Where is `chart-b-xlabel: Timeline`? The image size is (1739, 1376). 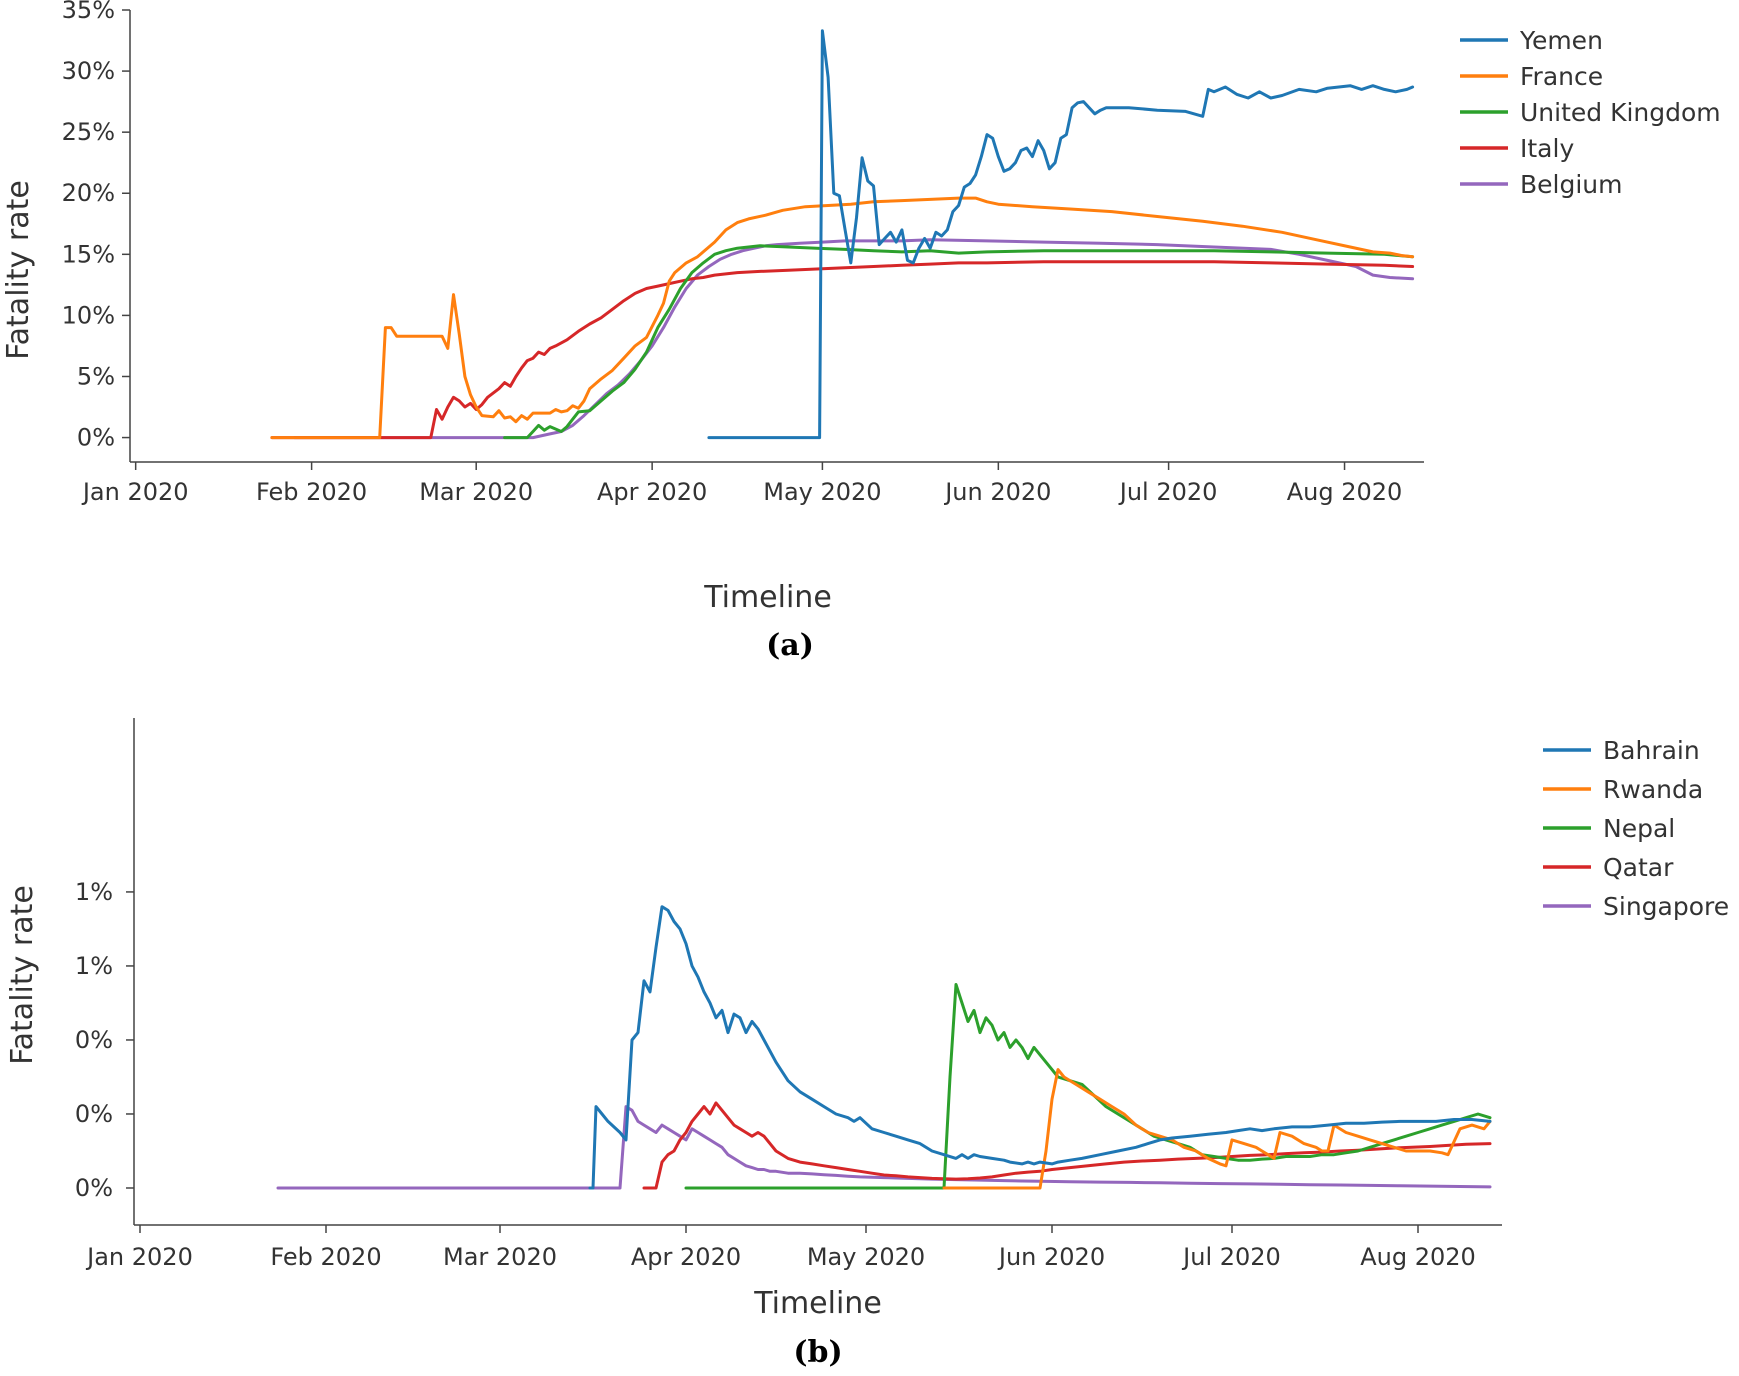 chart-b-xlabel: Timeline is located at coordinates (817, 1303).